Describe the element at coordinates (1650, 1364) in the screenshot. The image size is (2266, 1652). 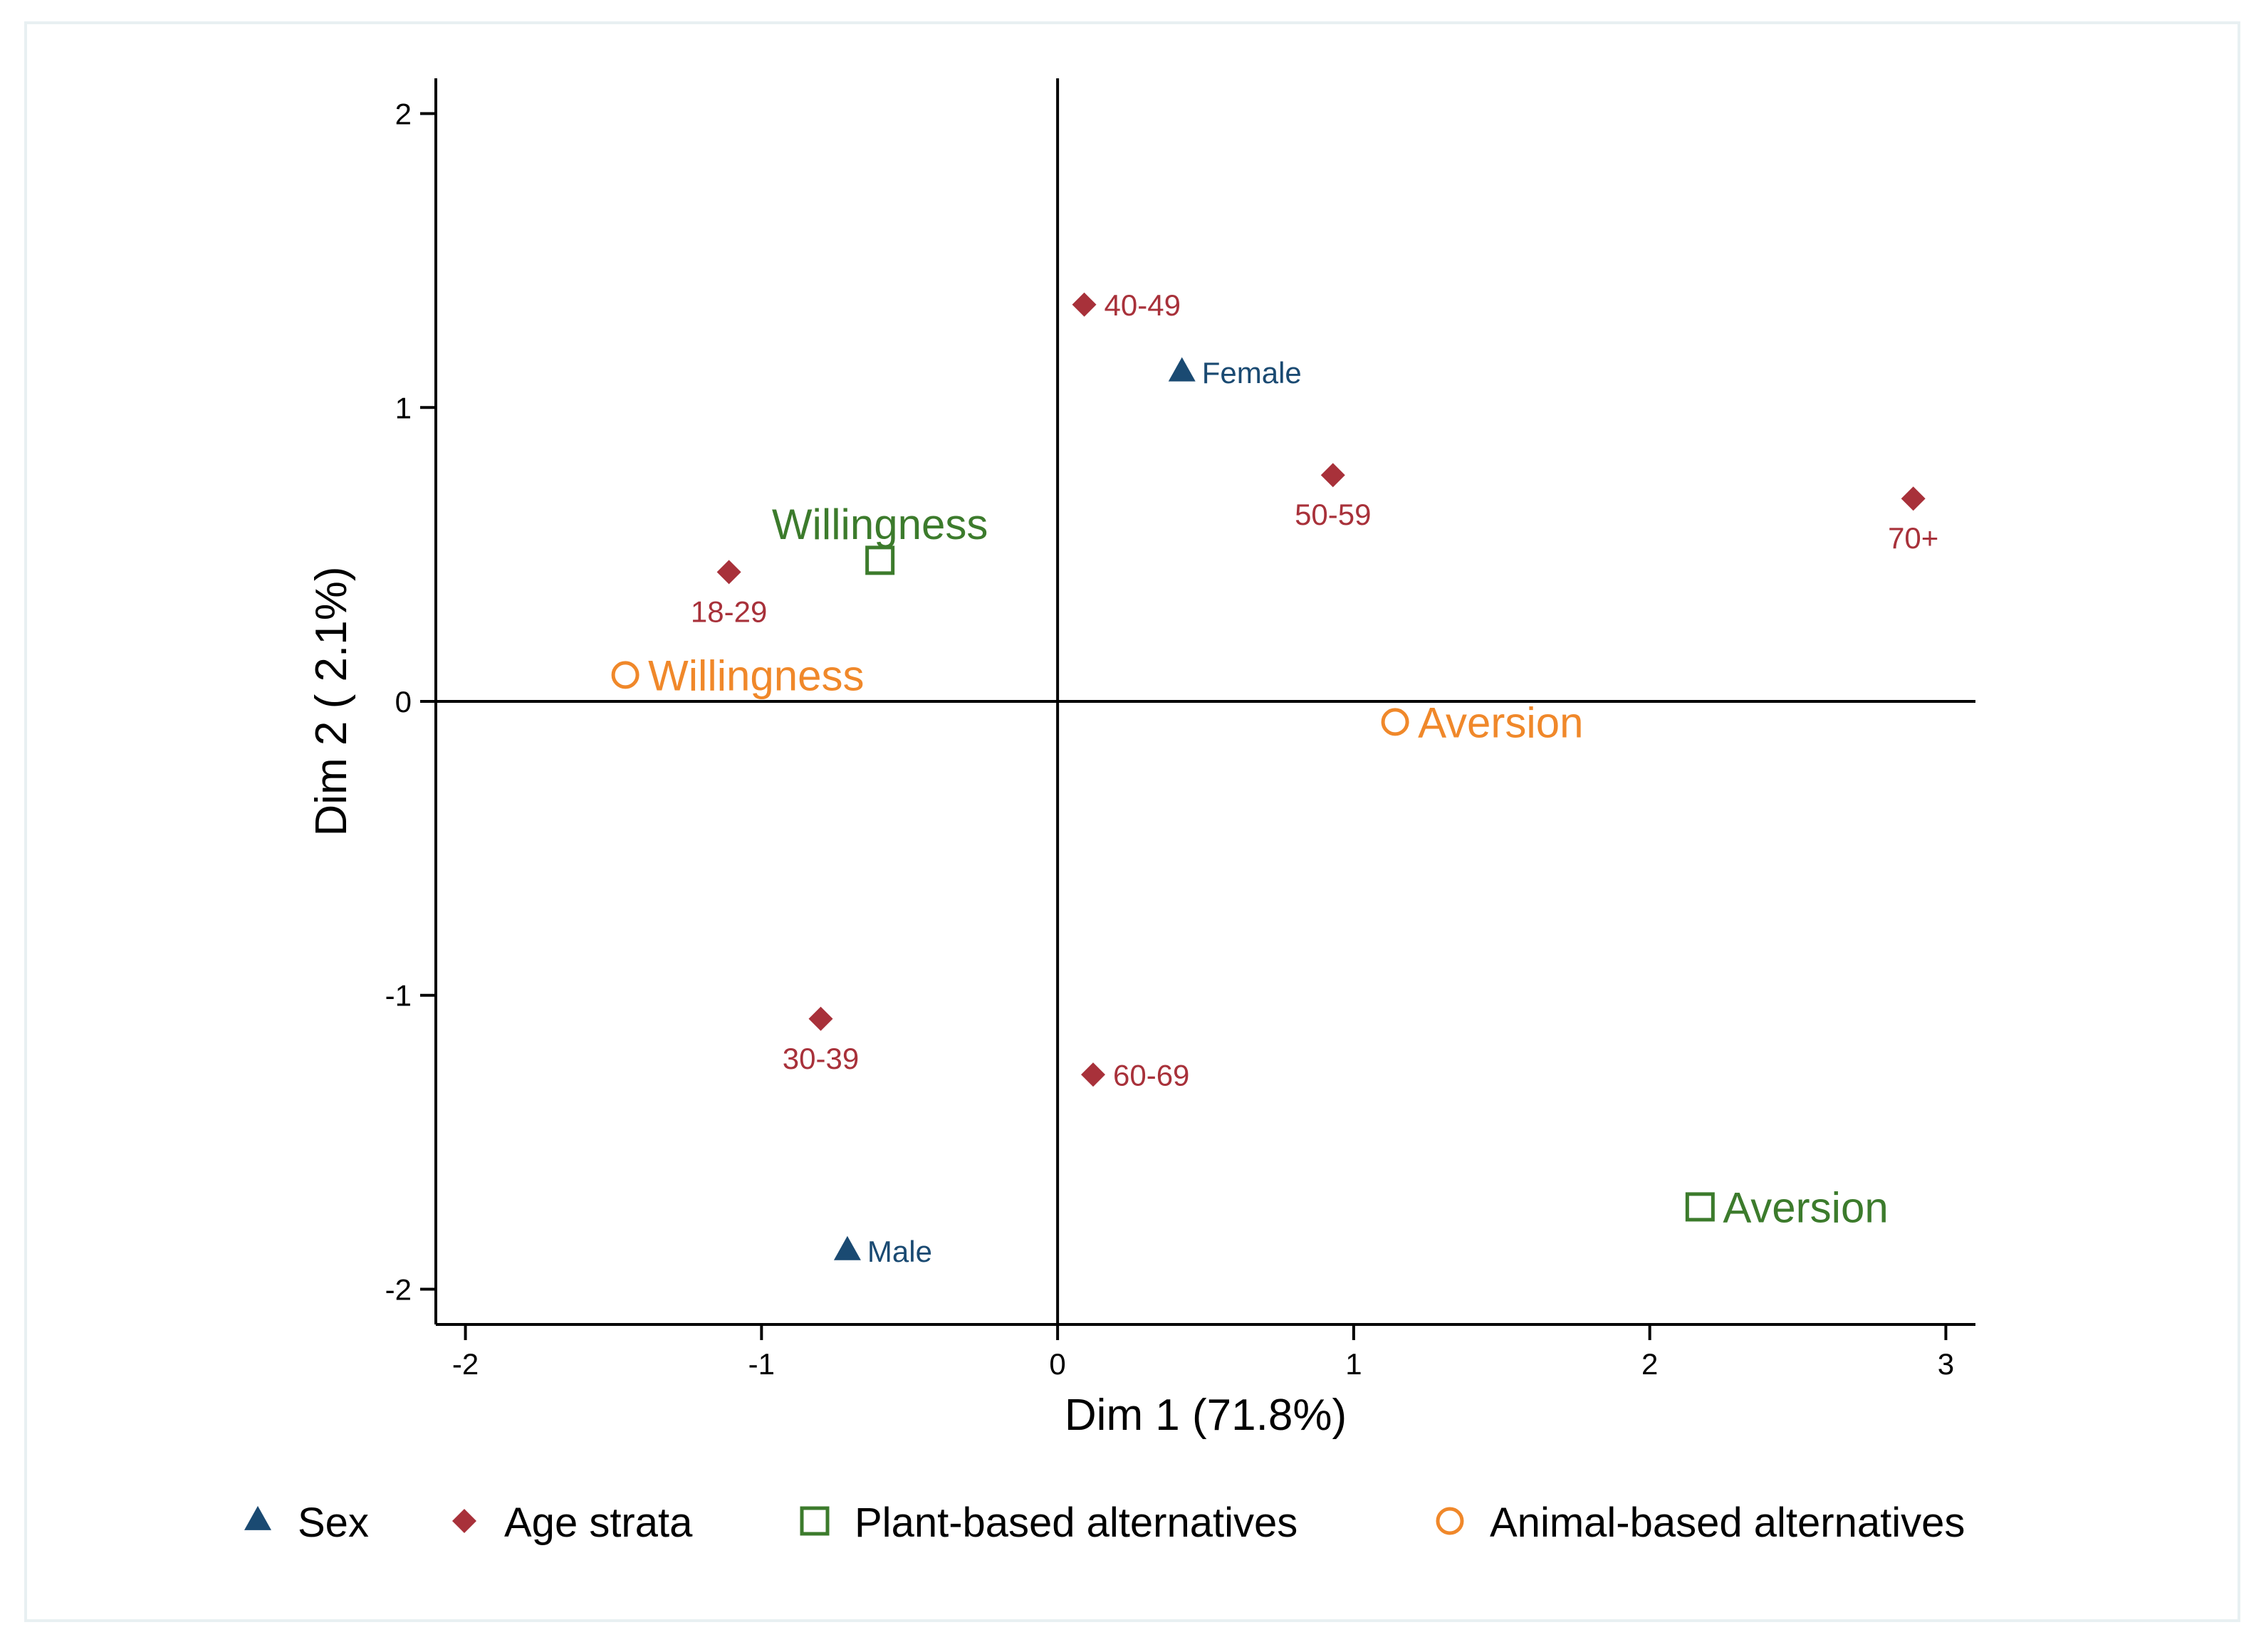
I see `x-tick-label: 2` at that location.